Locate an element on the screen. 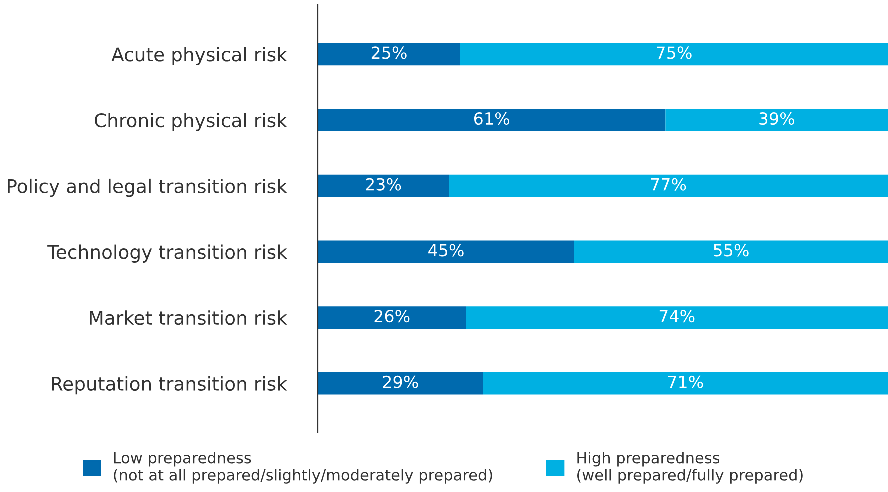 Image resolution: width=888 pixels, height=492 pixels. data-label: 25% is located at coordinates (389, 53).